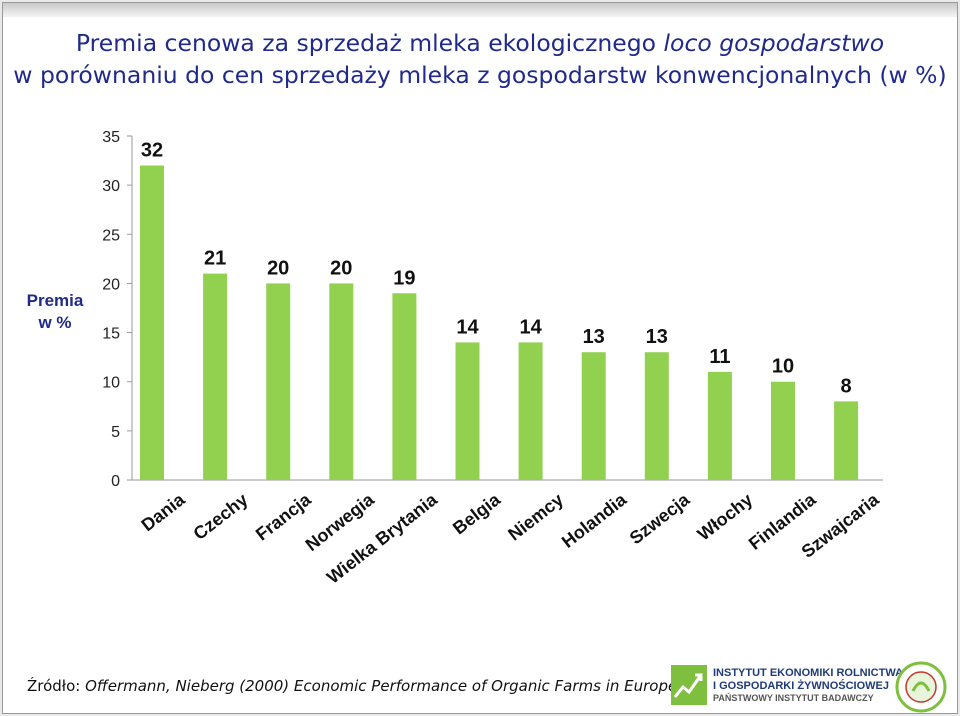  Describe the element at coordinates (55, 322) in the screenshot. I see `y-axis-title-line-2: w %` at that location.